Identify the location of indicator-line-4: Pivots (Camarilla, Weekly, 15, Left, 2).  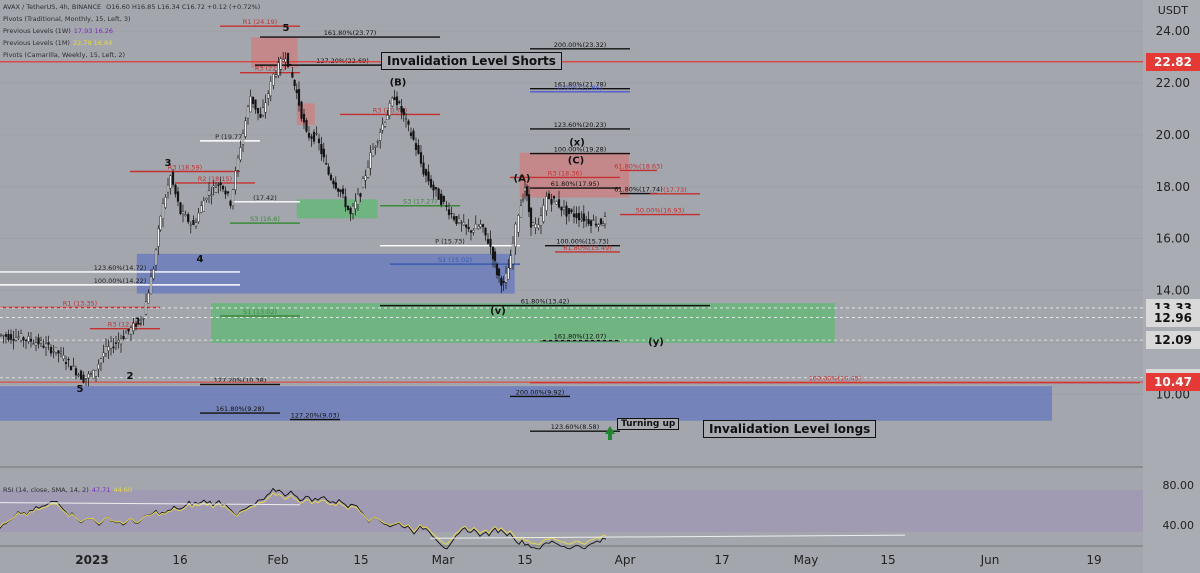
(64, 55).